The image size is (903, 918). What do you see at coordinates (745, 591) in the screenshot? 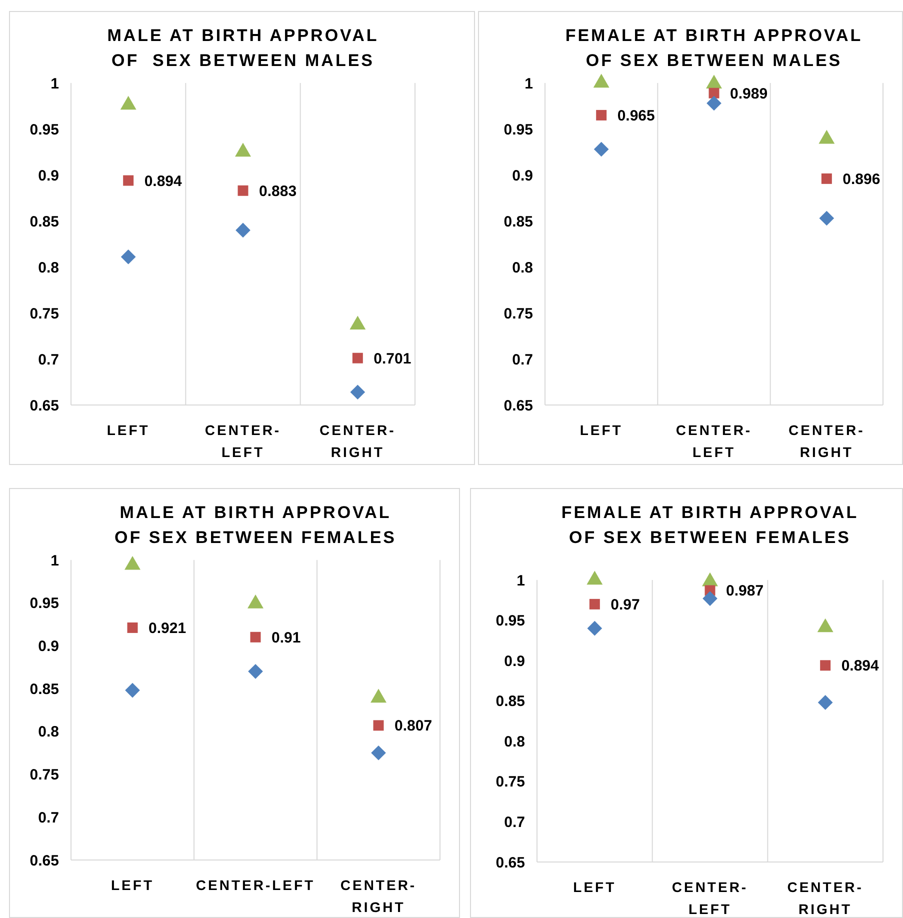
I see `data-label: 0.987` at bounding box center [745, 591].